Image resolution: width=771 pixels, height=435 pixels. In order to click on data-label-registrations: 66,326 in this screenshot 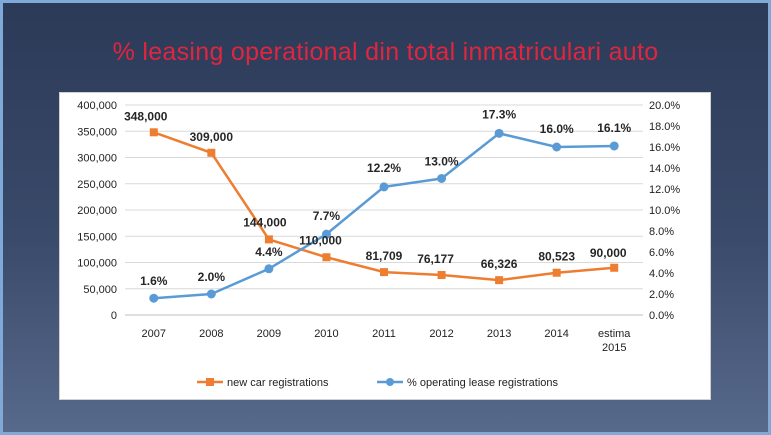, I will do `click(499, 264)`.